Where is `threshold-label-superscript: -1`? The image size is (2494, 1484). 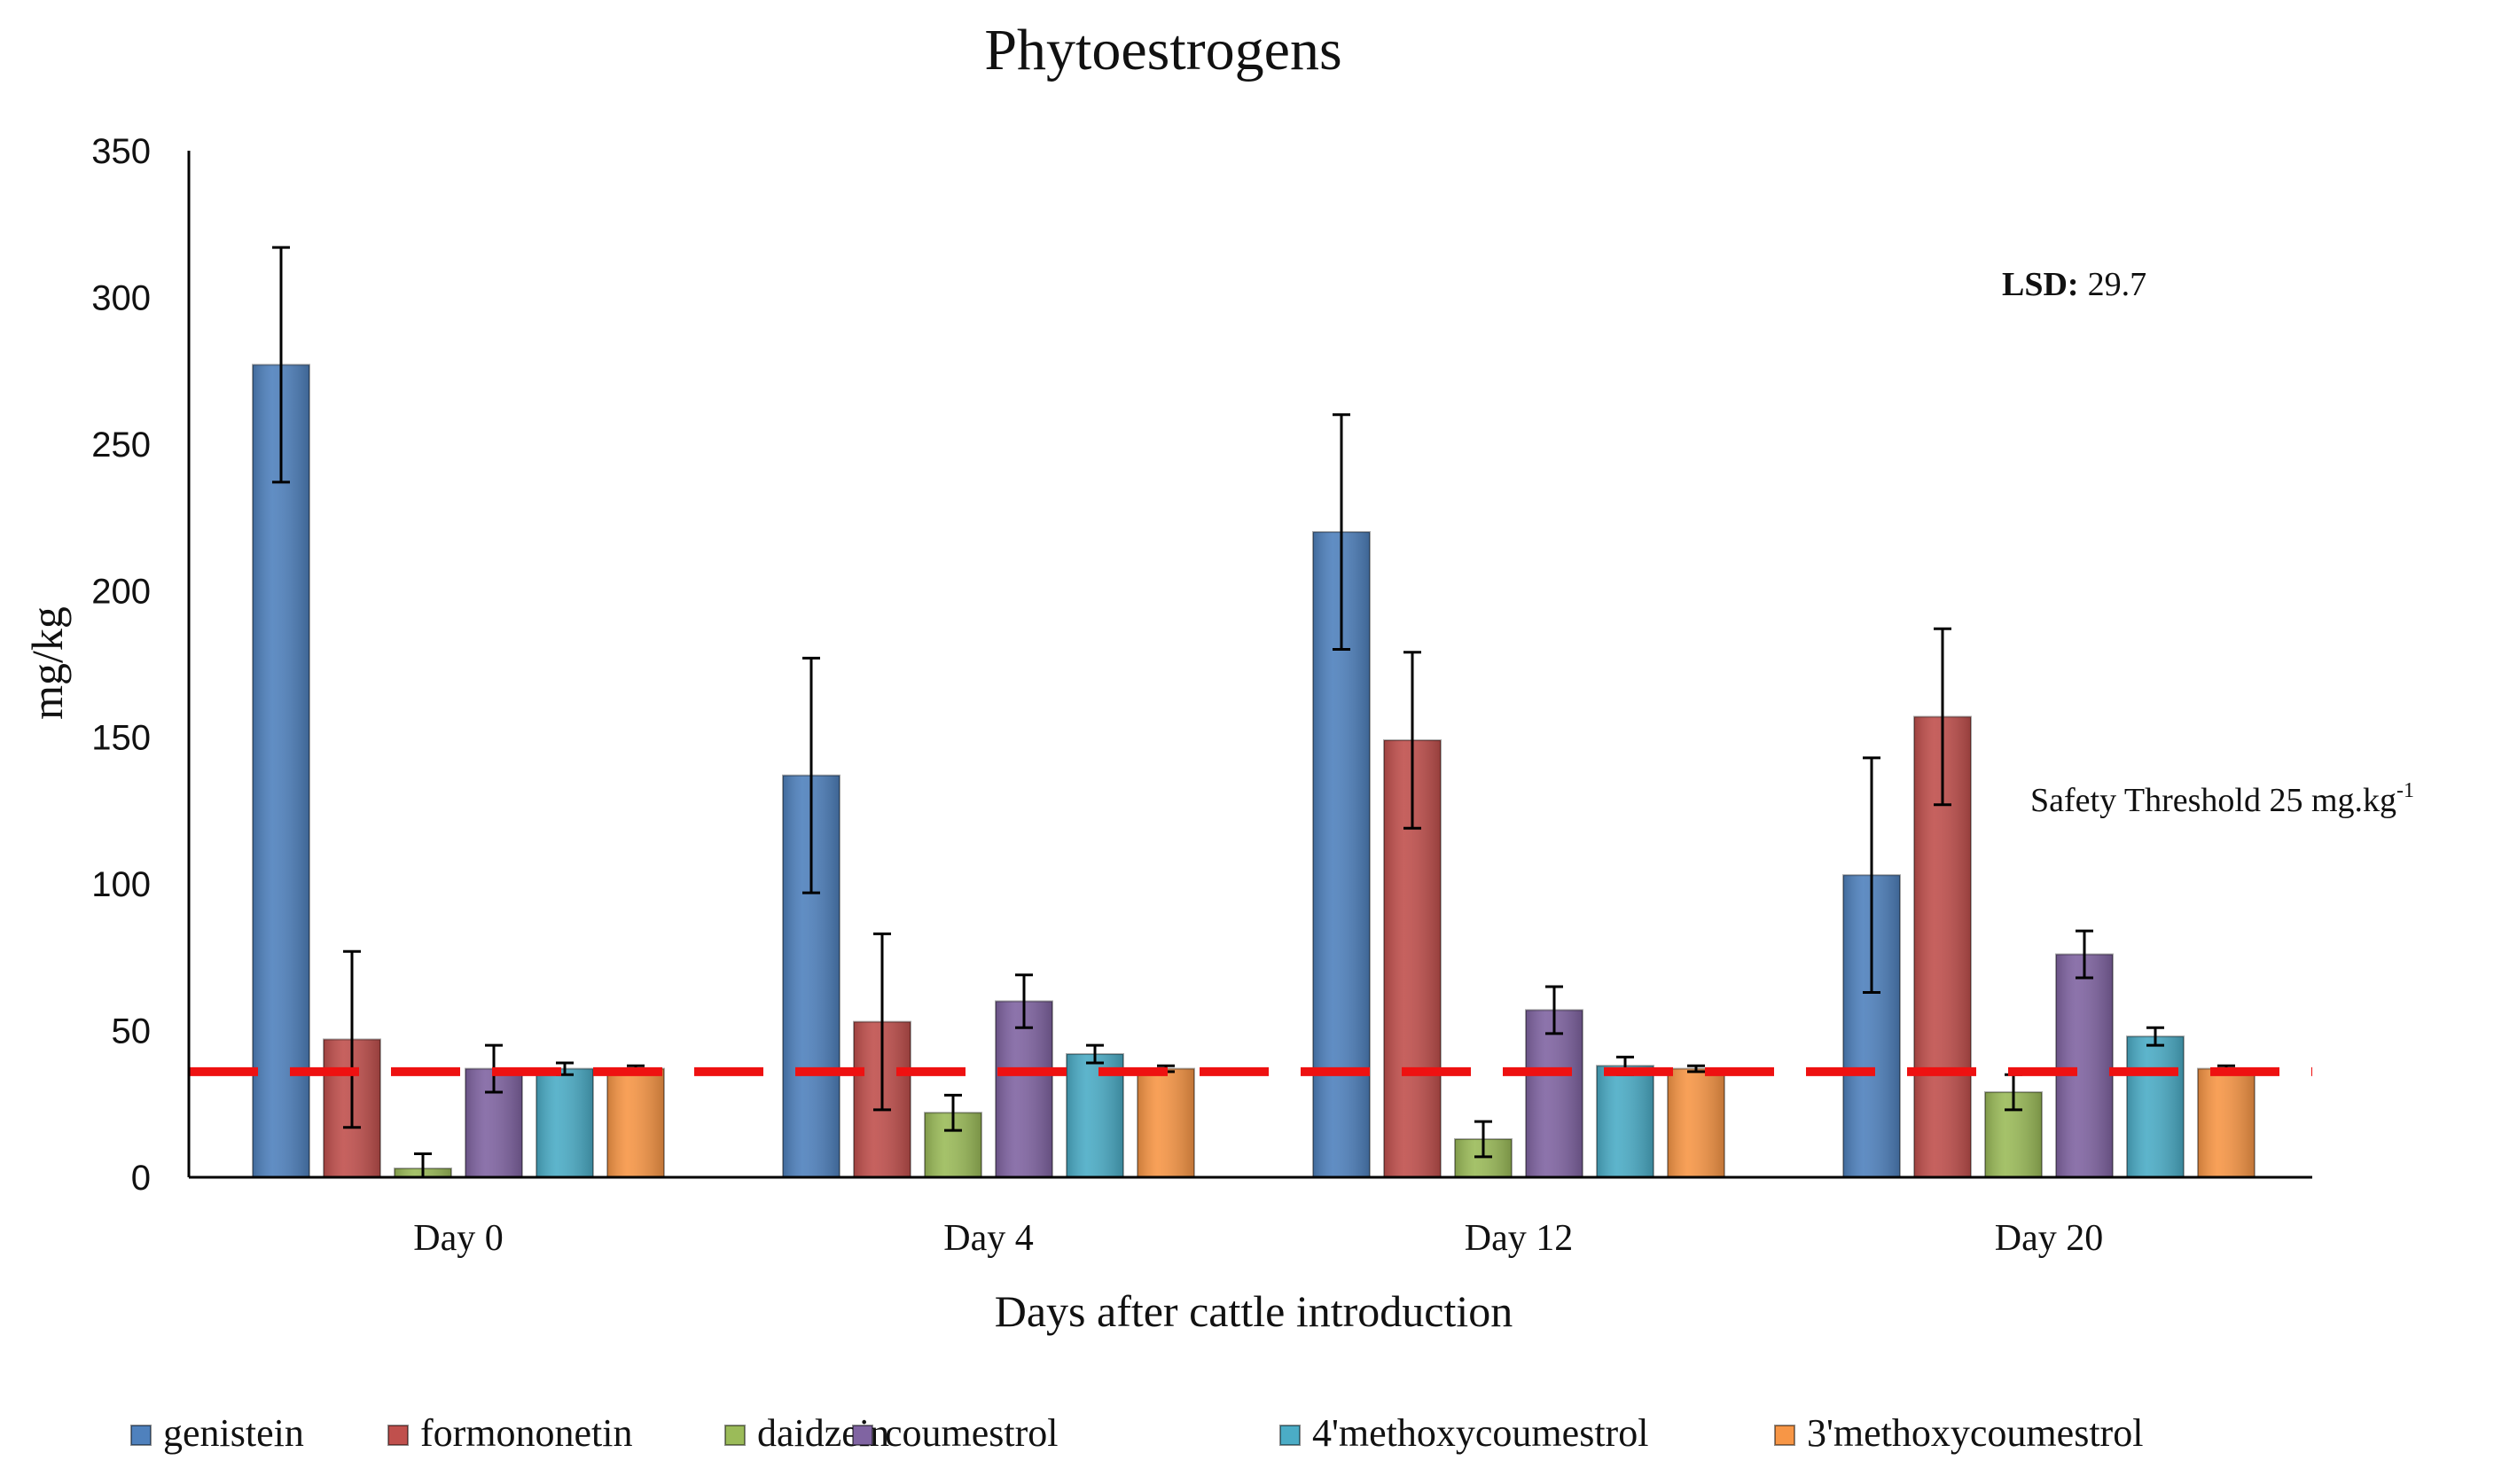
threshold-label-superscript: -1 is located at coordinates (2405, 790).